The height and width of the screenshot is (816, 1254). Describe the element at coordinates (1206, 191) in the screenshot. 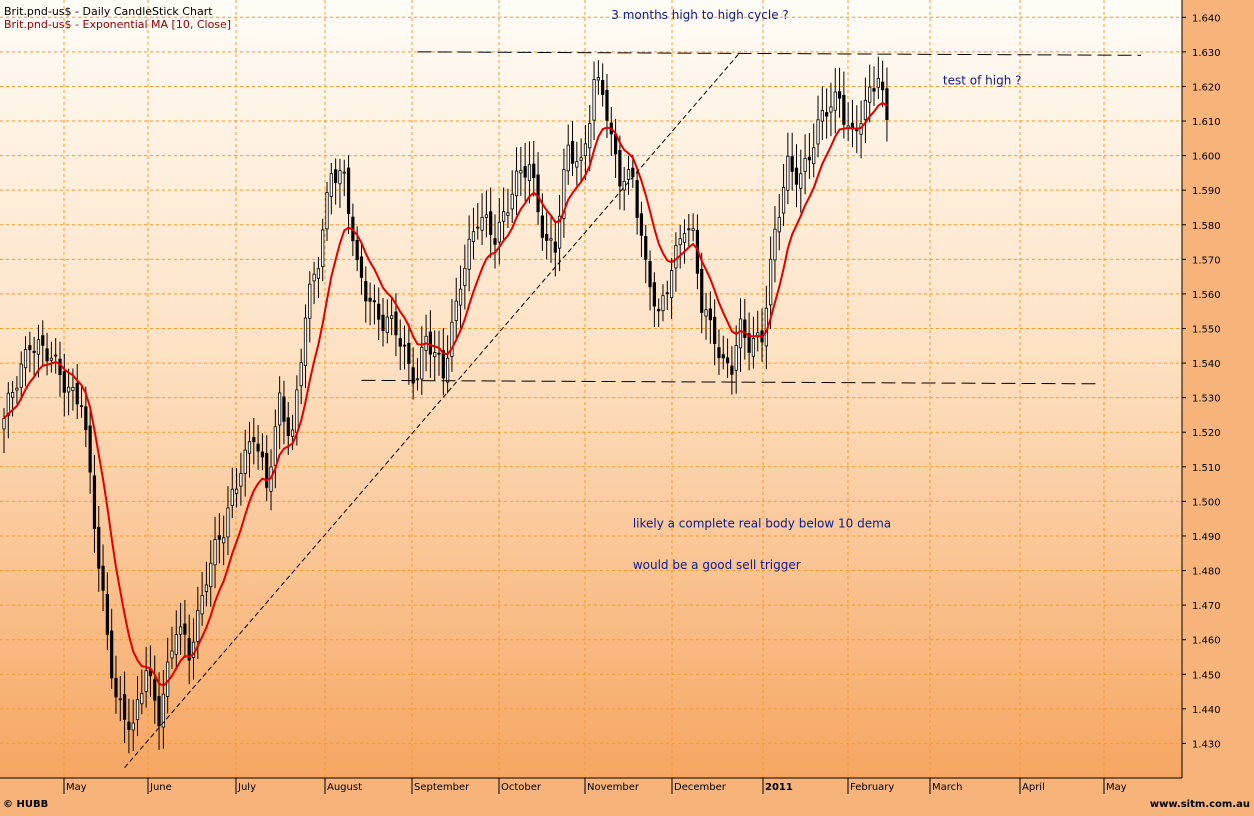

I see `y-tick-label: 1.590` at that location.